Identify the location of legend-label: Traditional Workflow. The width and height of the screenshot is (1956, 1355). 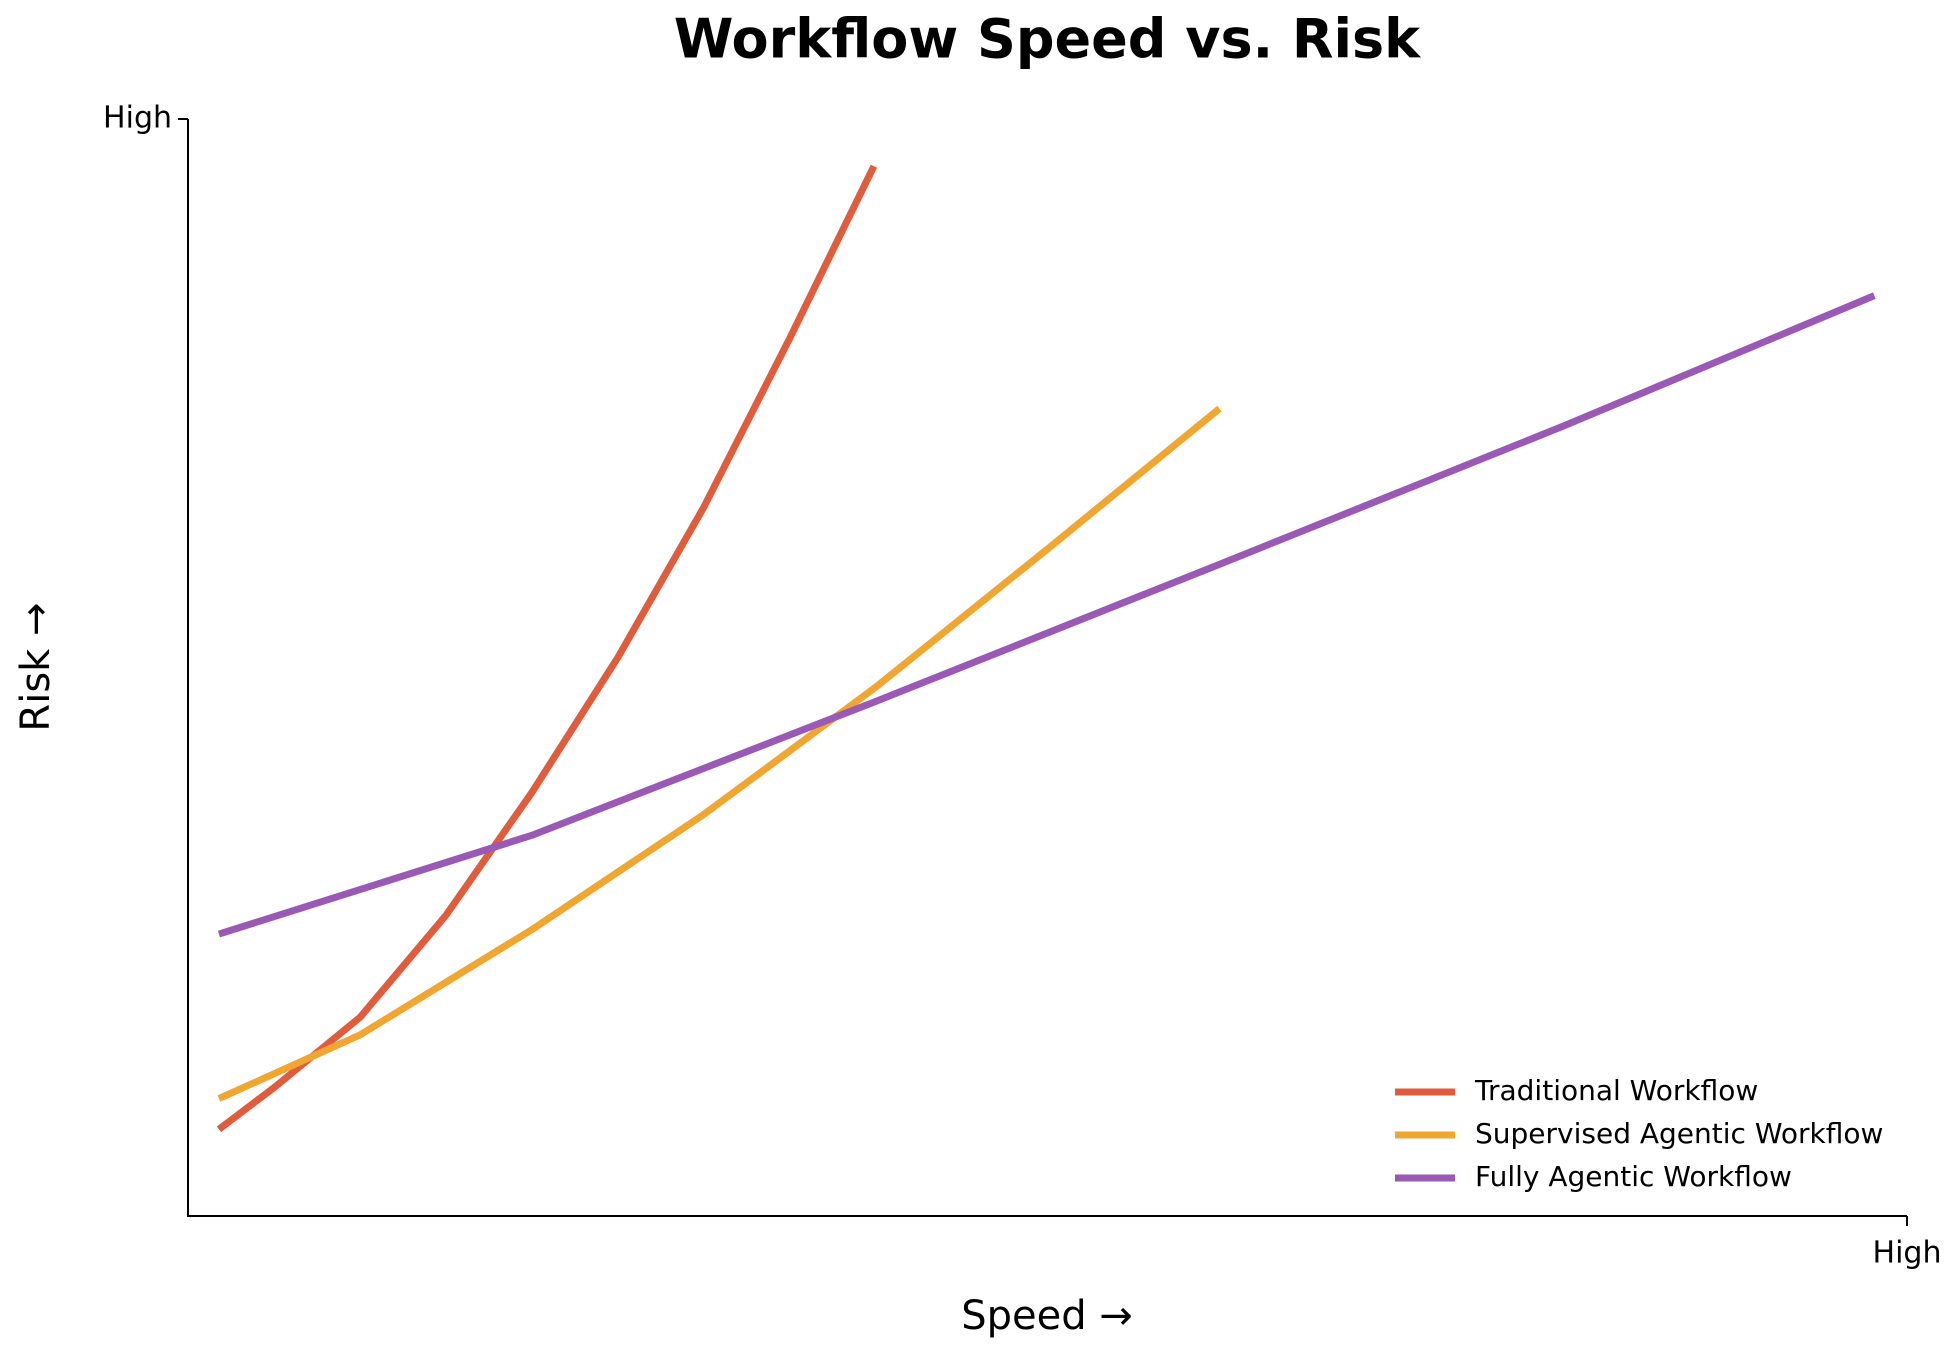
(1616, 1090).